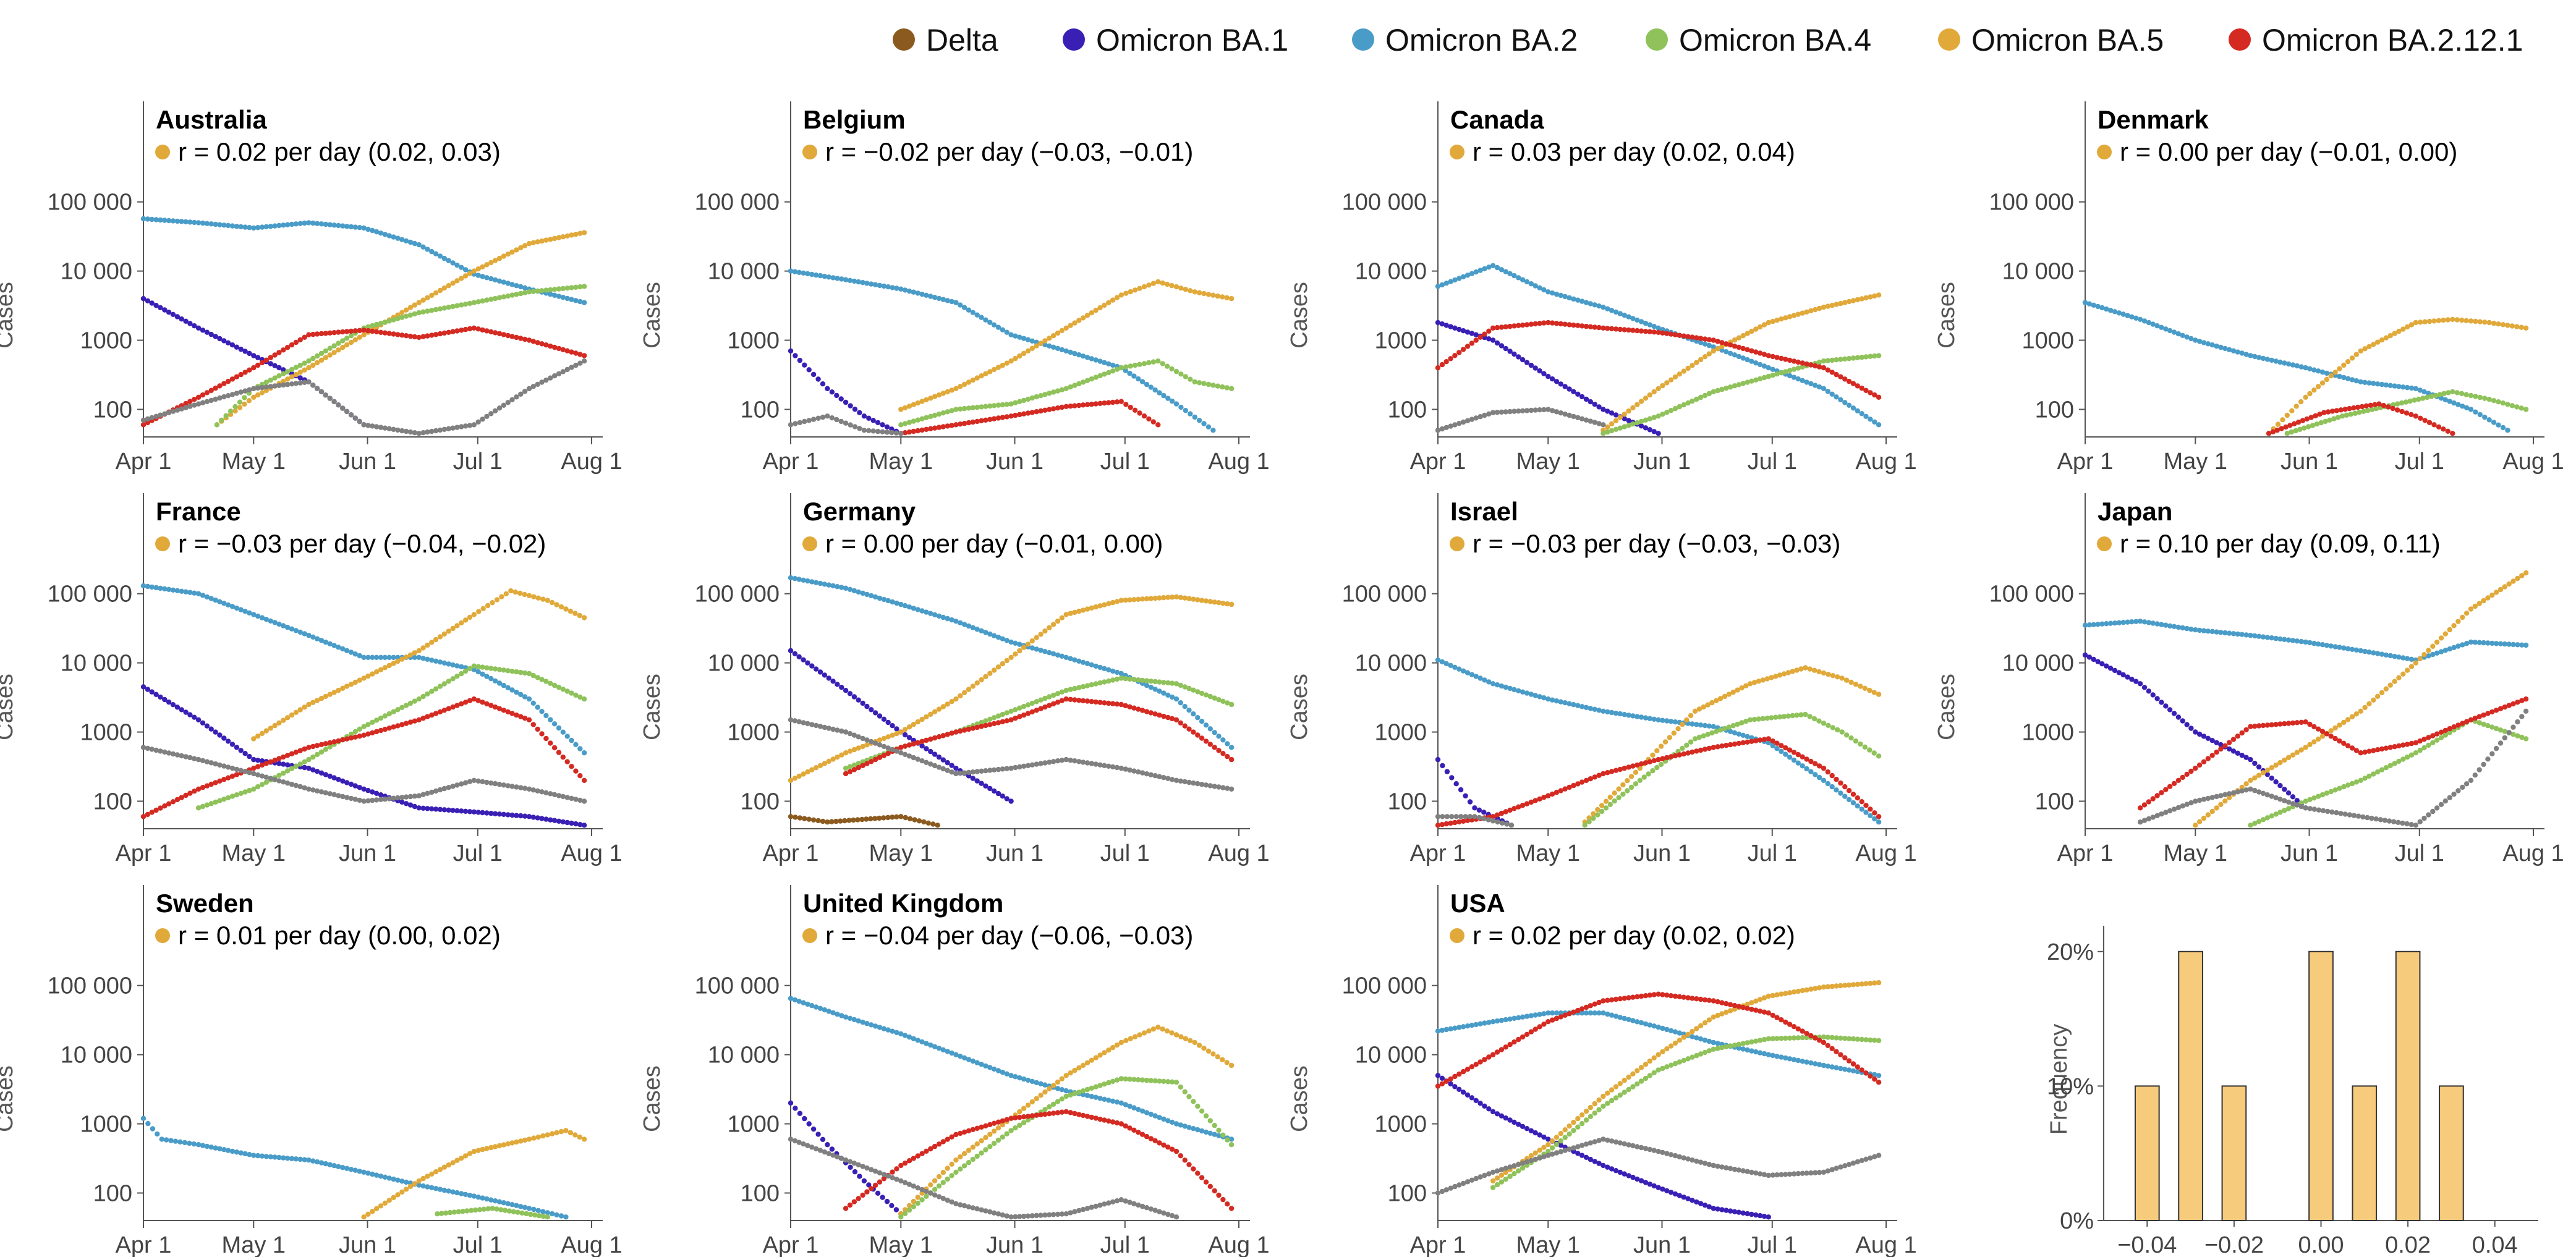 The height and width of the screenshot is (1257, 2576). What do you see at coordinates (2067, 40) in the screenshot?
I see `legend-label-omicron-ba-5: Omicron BA.5` at bounding box center [2067, 40].